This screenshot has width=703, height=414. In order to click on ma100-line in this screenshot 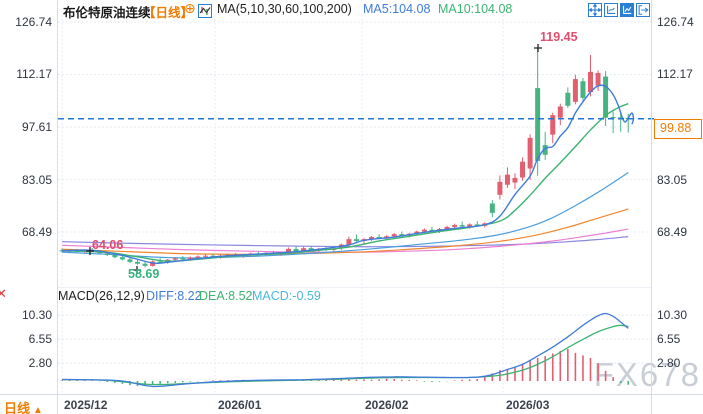, I will do `click(345, 240)`.